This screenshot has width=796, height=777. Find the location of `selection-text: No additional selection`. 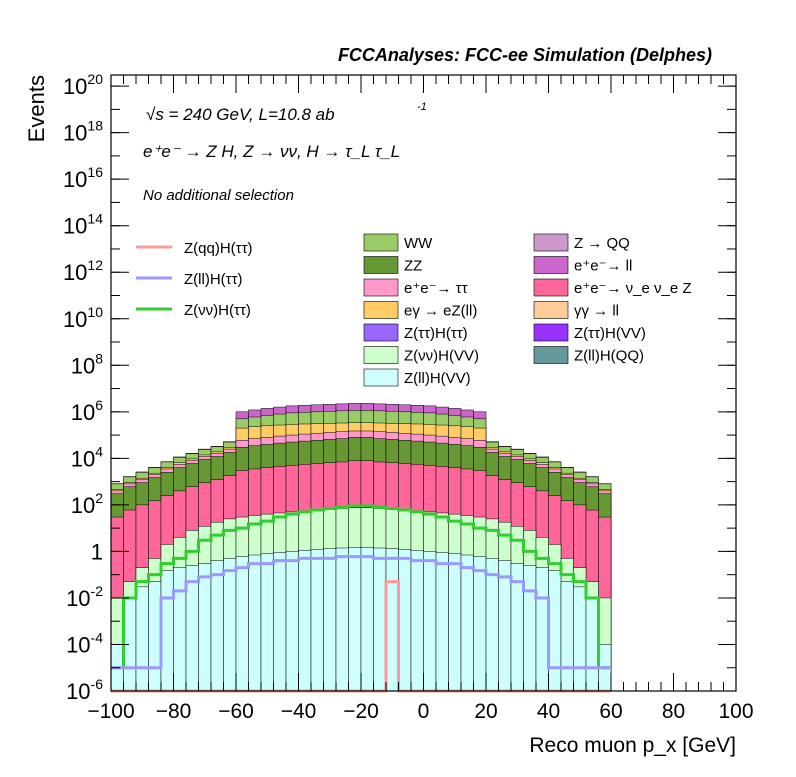

selection-text: No additional selection is located at coordinates (218, 195).